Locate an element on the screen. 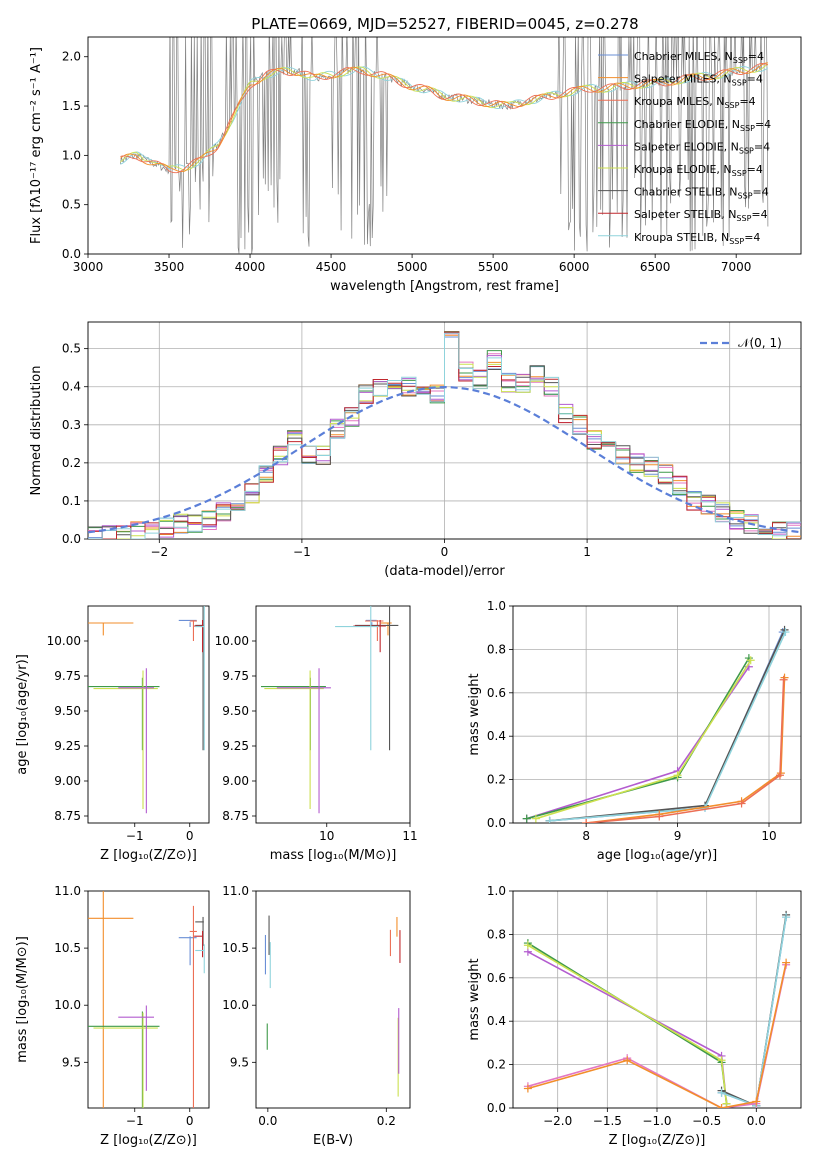 The width and height of the screenshot is (819, 1170). y-tick-label: 0.6 is located at coordinates (496, 978).